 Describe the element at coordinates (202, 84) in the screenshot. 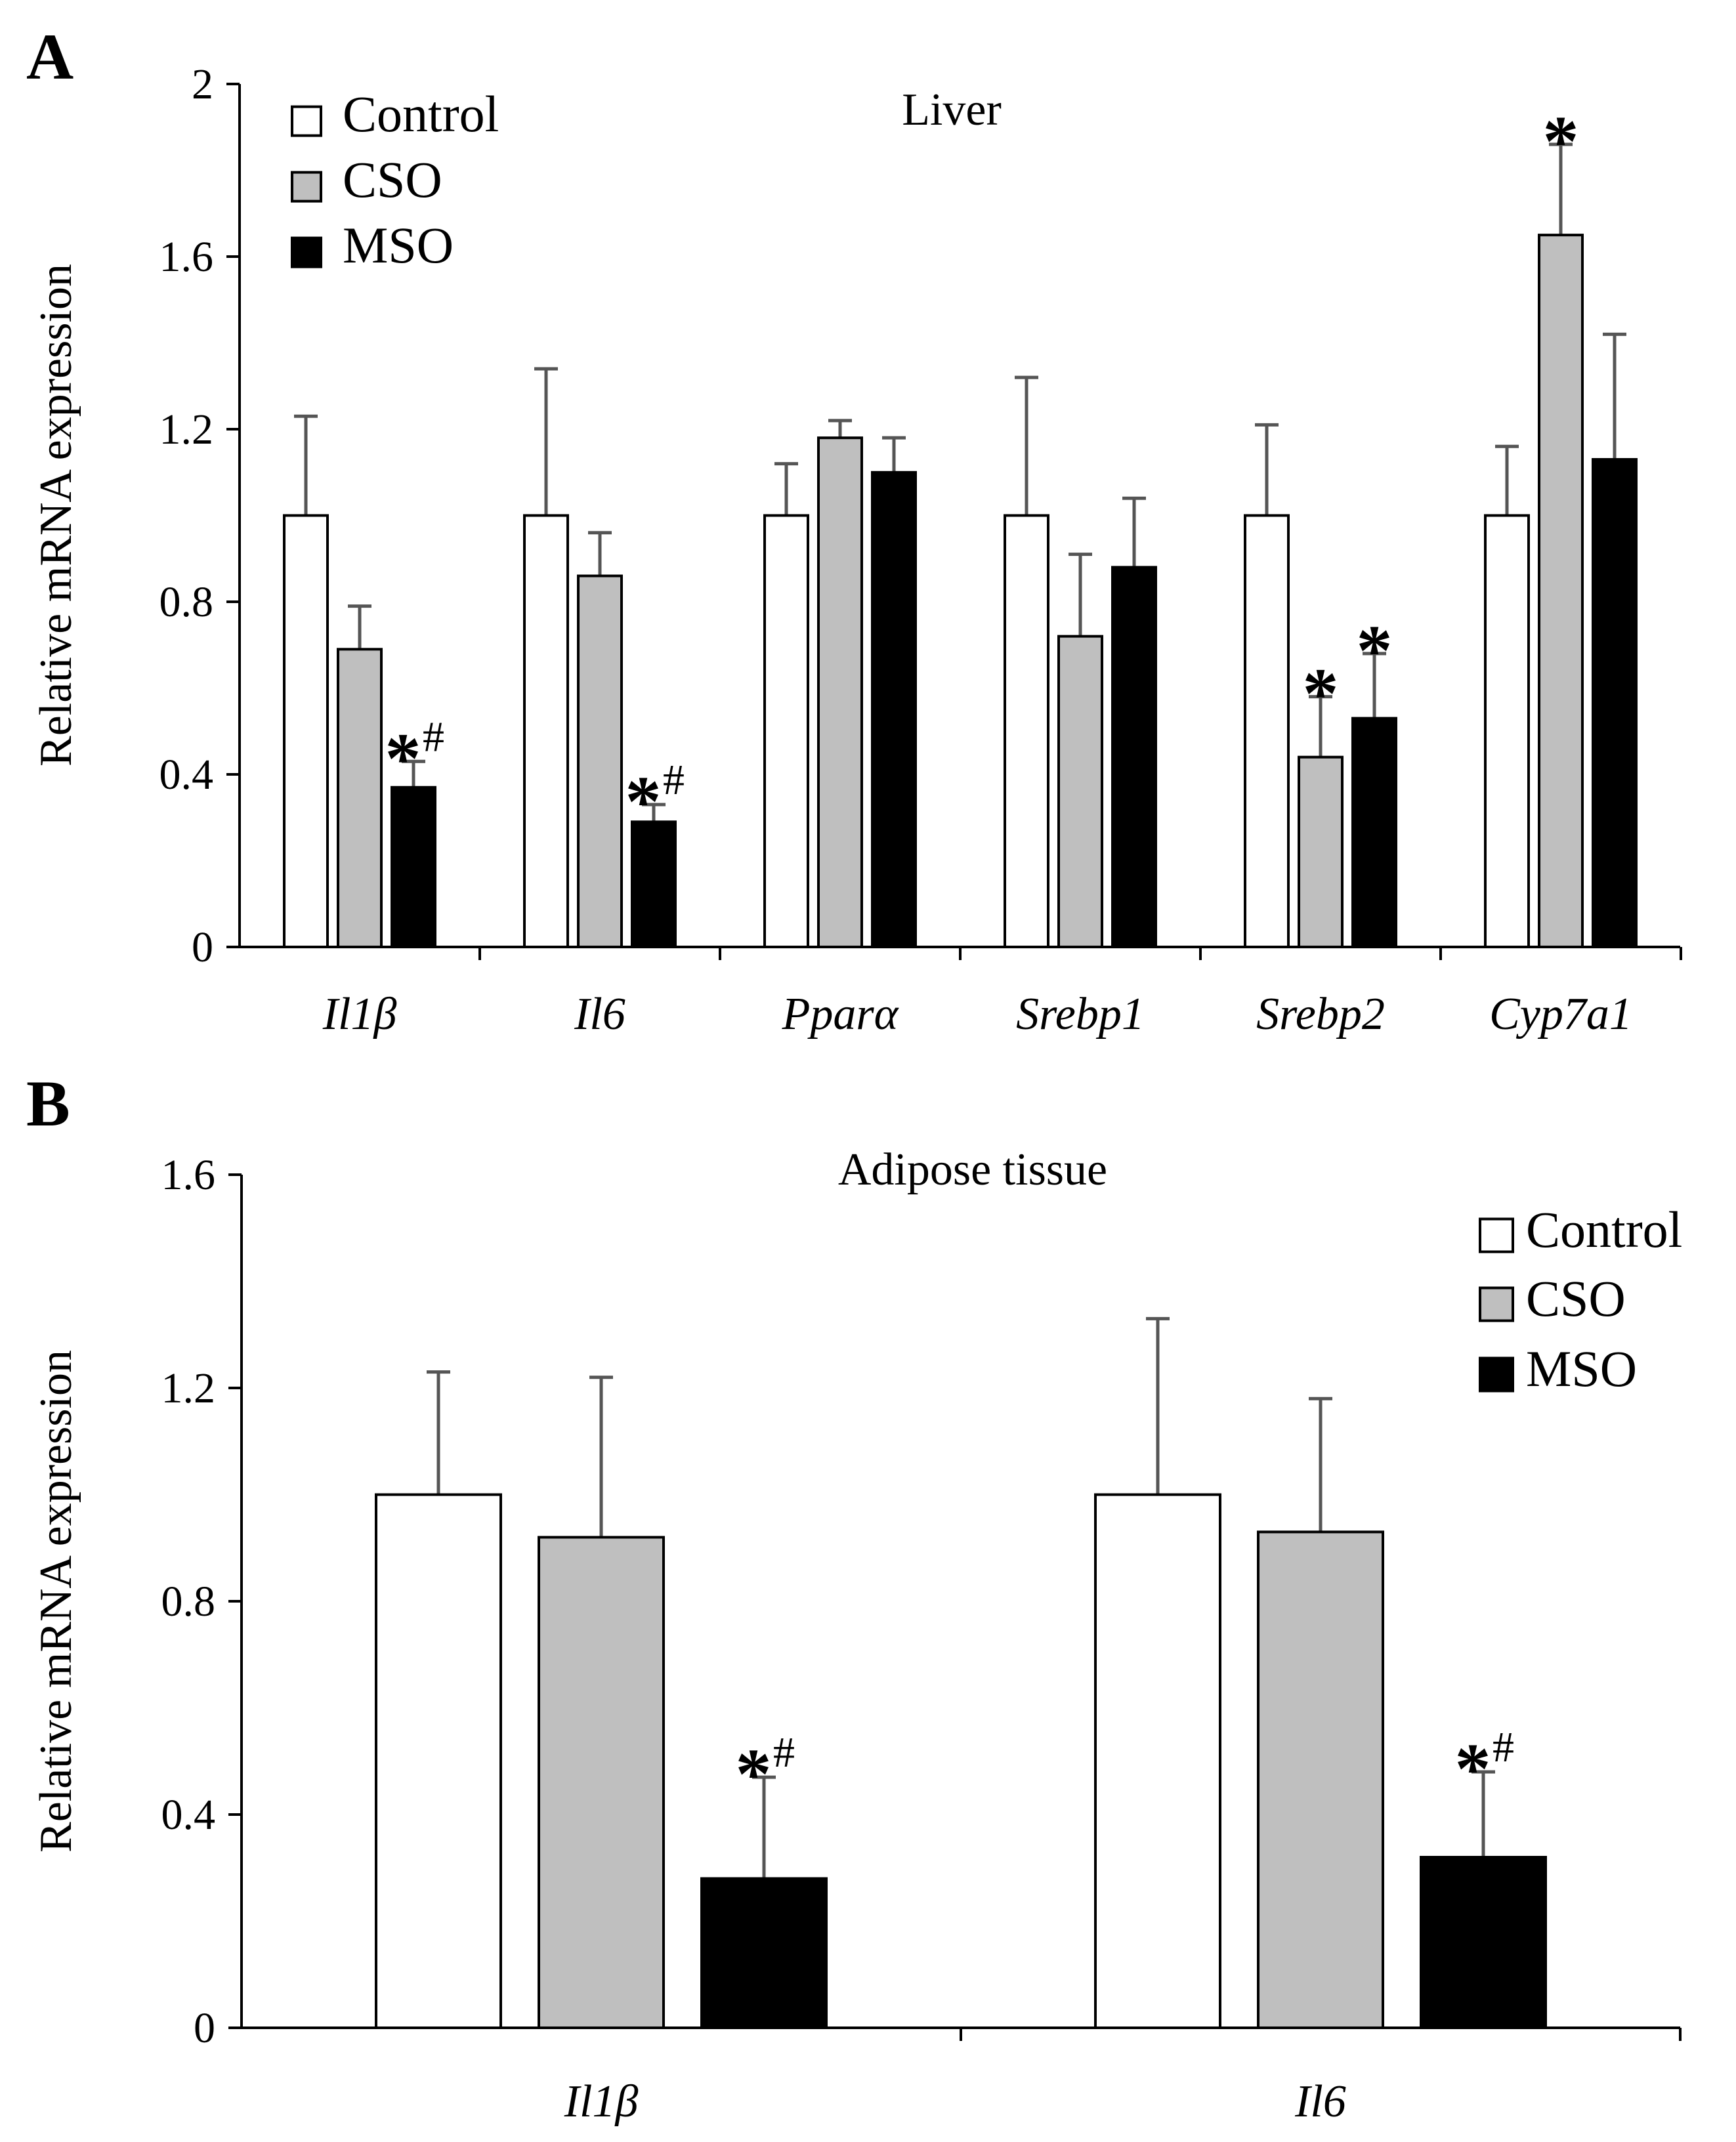

I see `y-tick-label: 2` at that location.